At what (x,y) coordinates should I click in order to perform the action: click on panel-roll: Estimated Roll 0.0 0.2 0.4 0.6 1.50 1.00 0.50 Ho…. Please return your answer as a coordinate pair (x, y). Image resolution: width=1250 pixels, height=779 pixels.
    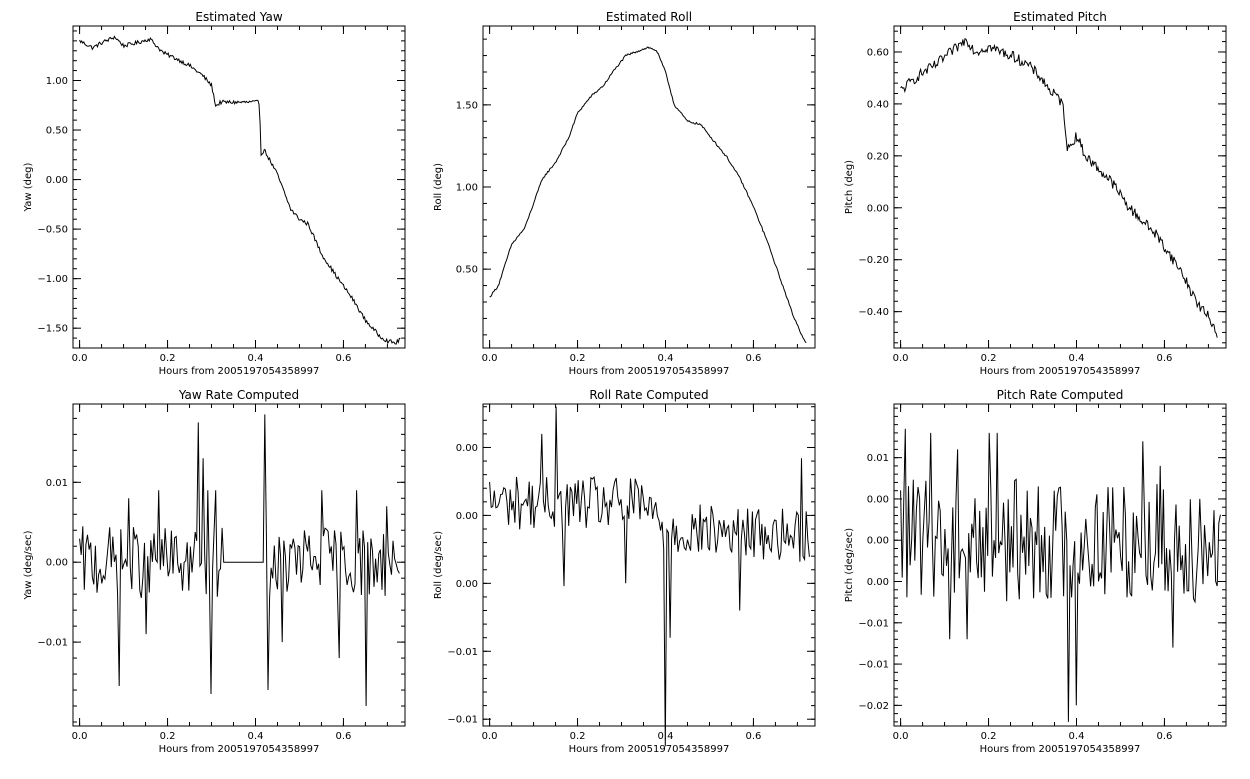
    Looking at the image, I should click on (624, 193).